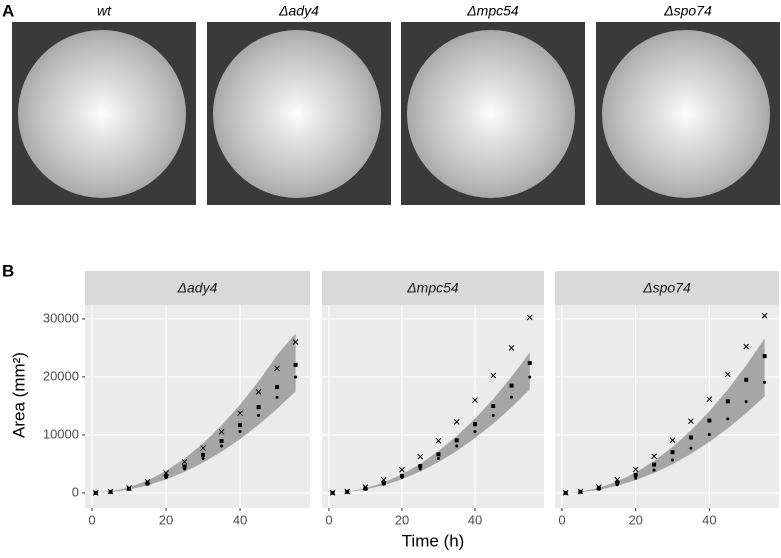 The width and height of the screenshot is (781, 558). I want to click on y-tick-label: 10000, so click(61, 433).